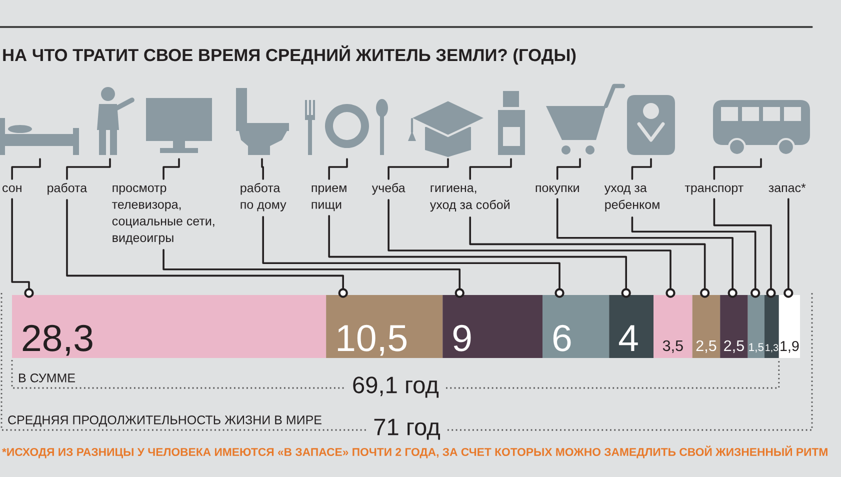 Image resolution: width=841 pixels, height=477 pixels. What do you see at coordinates (57, 340) in the screenshot?
I see `data-label: 28,3` at bounding box center [57, 340].